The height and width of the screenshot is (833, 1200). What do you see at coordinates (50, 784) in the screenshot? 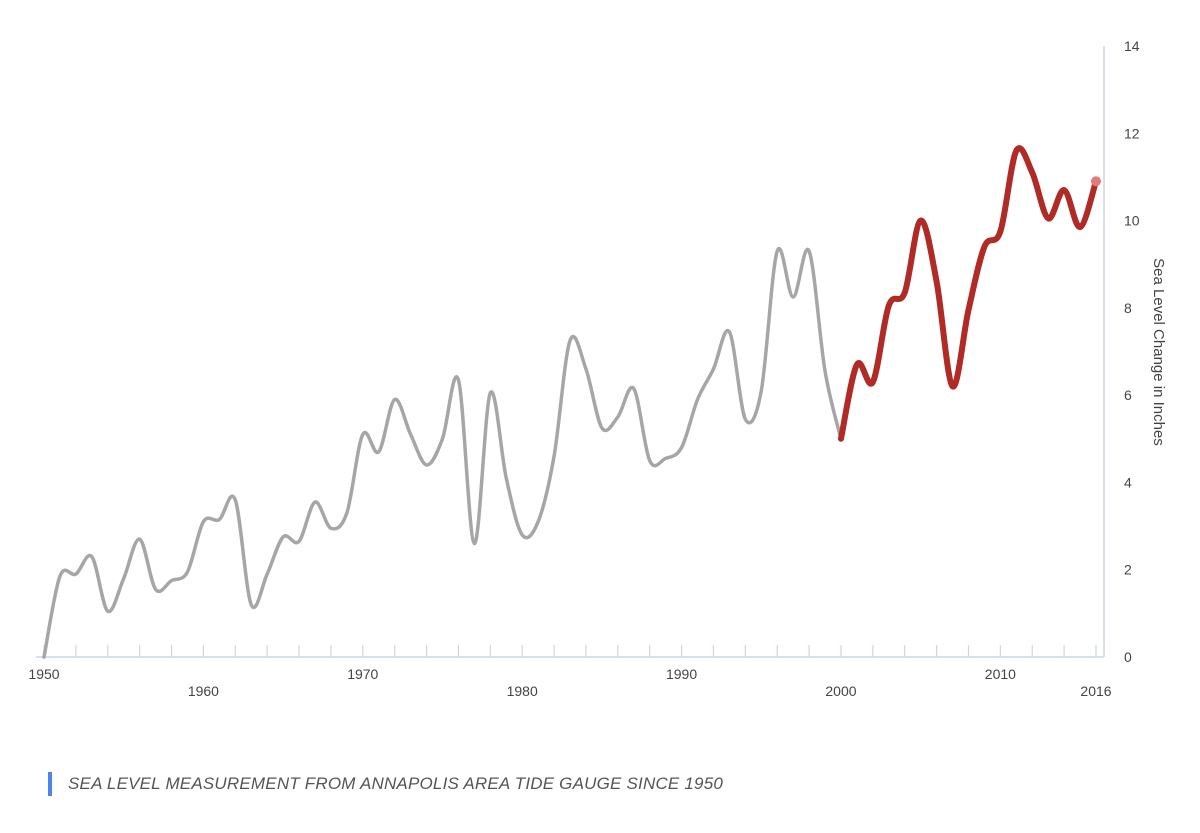
I see `caption-accent-bar` at bounding box center [50, 784].